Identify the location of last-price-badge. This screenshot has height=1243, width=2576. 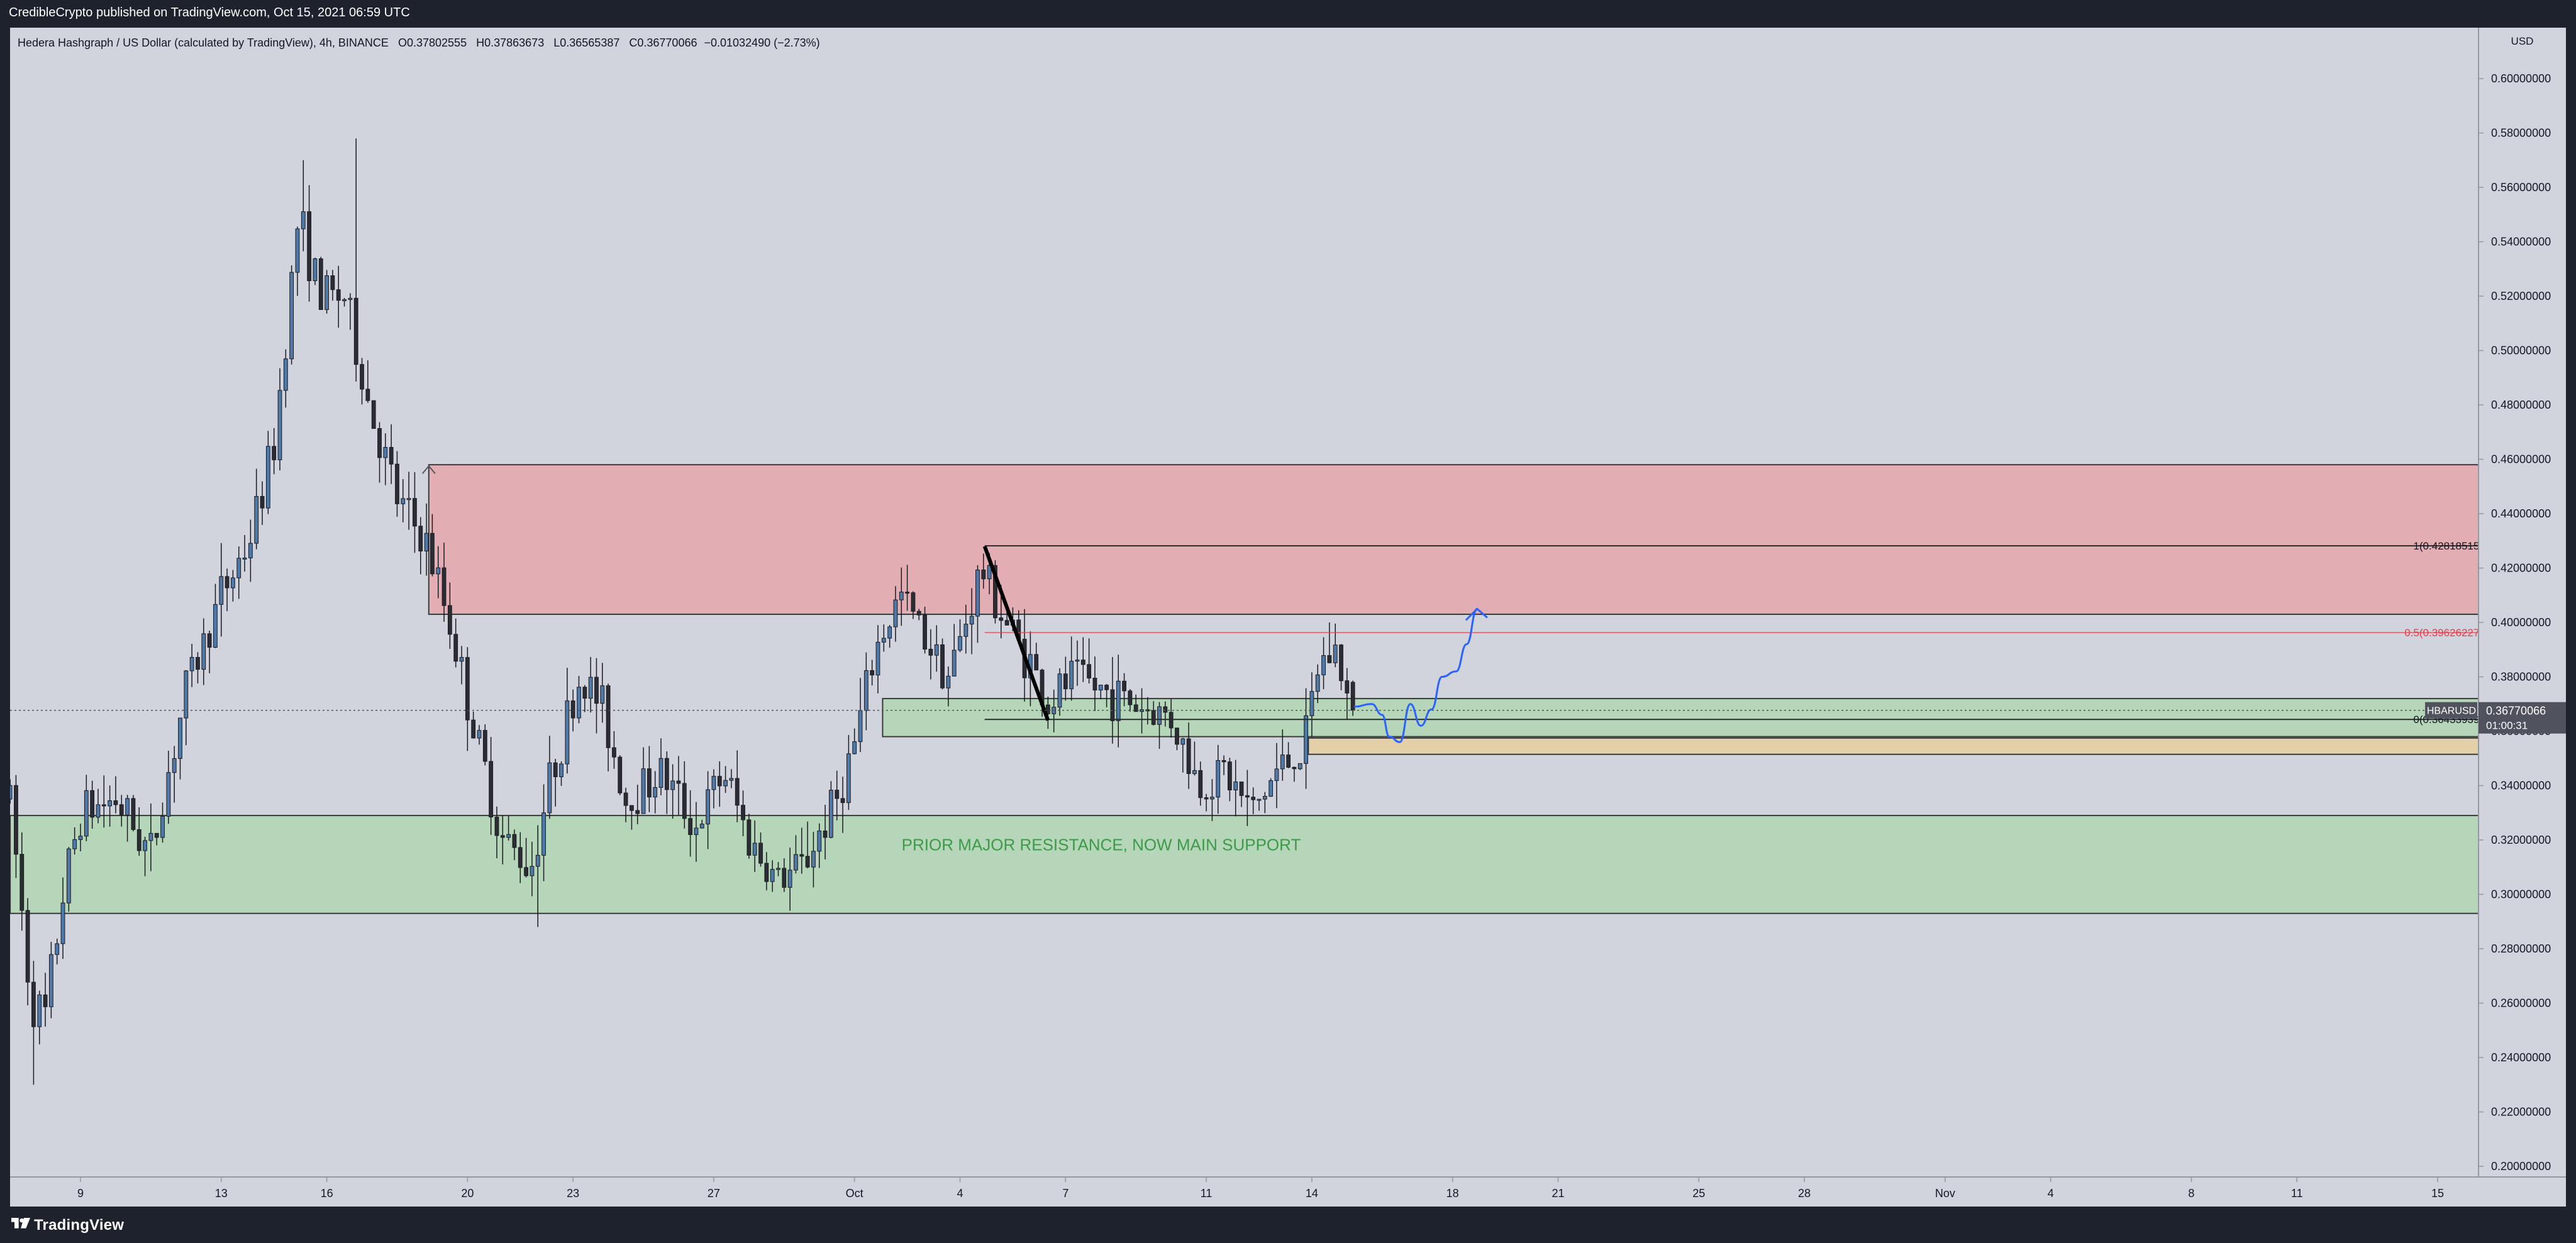
(2522, 718).